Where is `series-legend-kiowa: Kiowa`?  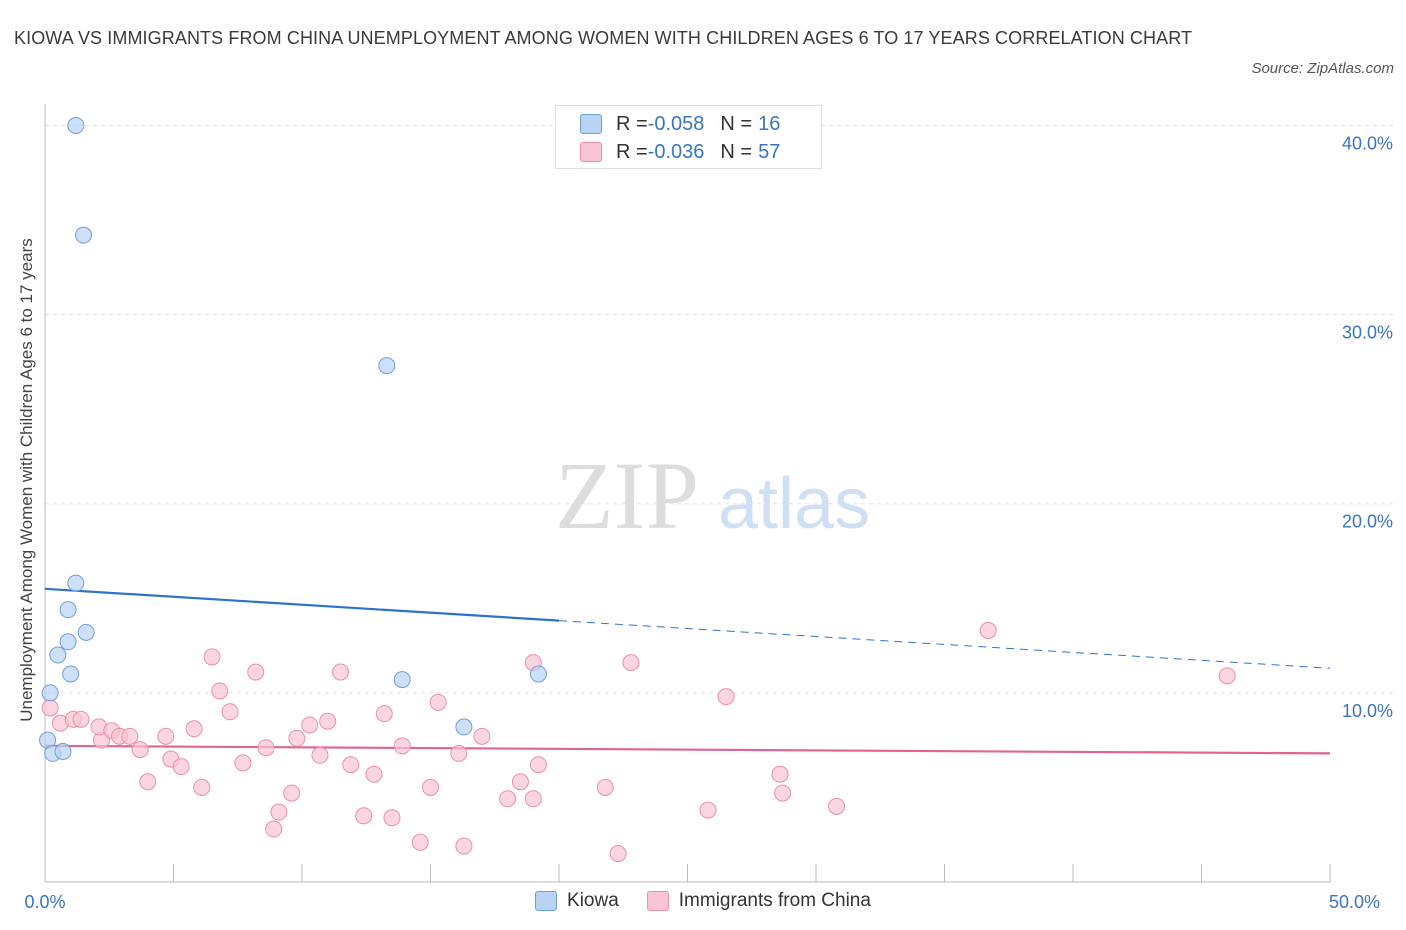
series-legend-kiowa: Kiowa is located at coordinates (577, 901).